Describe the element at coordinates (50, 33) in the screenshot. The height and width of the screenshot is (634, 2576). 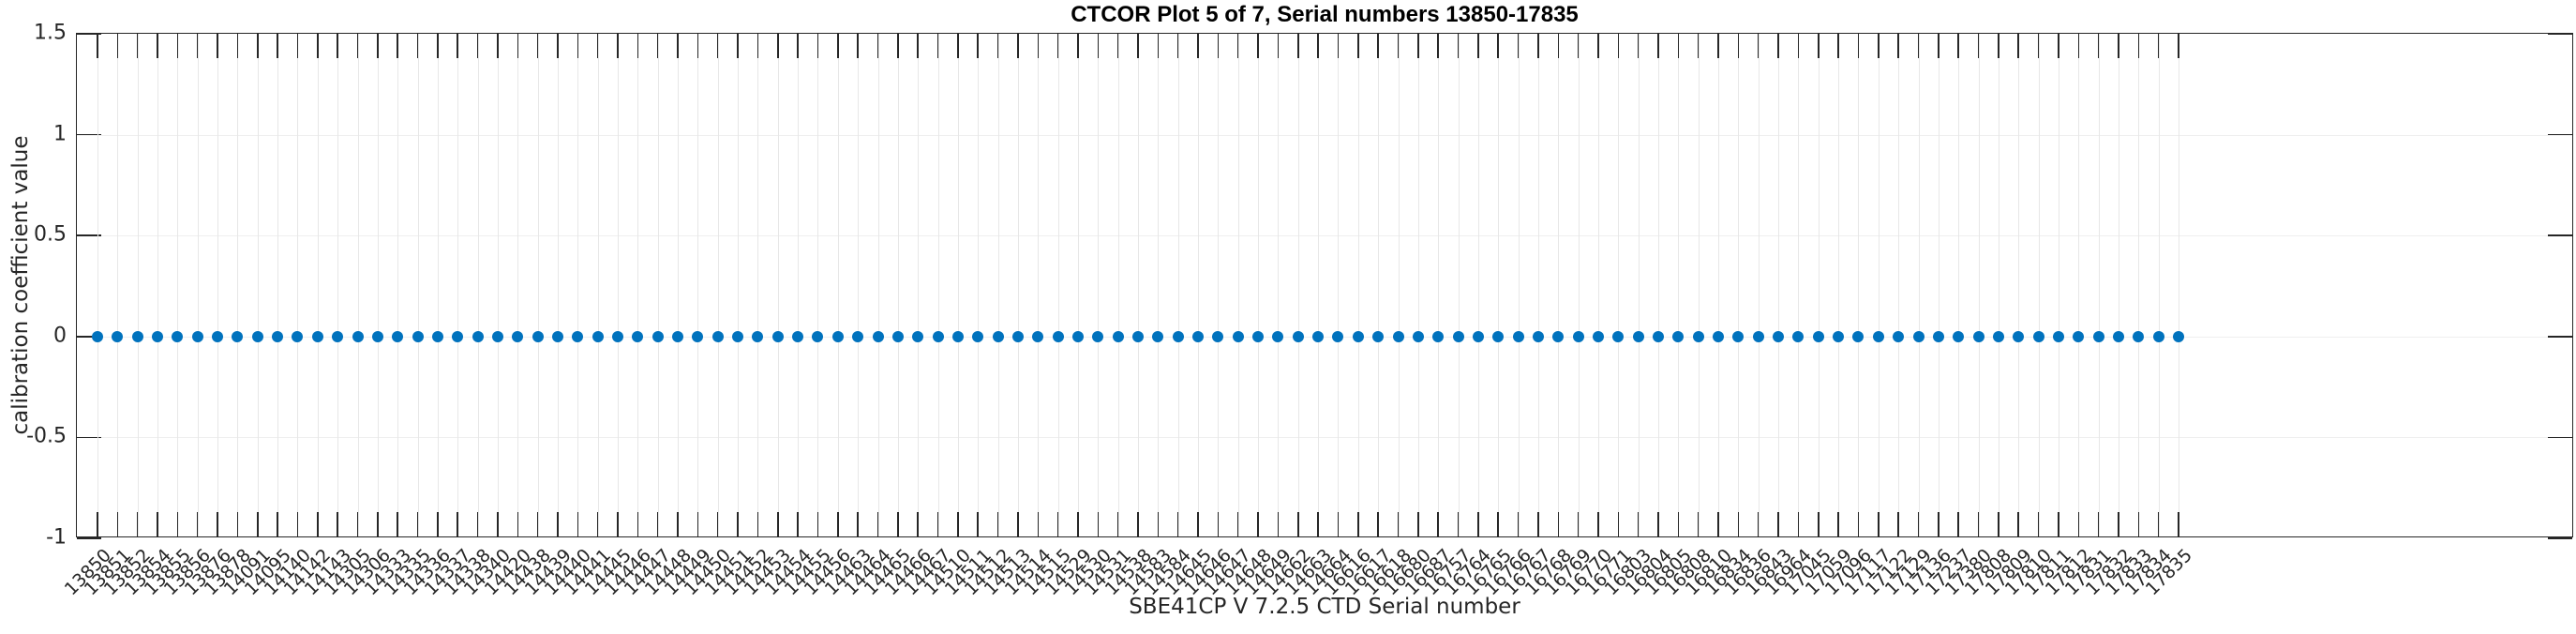
I see `y-tick-label: 1.5` at that location.